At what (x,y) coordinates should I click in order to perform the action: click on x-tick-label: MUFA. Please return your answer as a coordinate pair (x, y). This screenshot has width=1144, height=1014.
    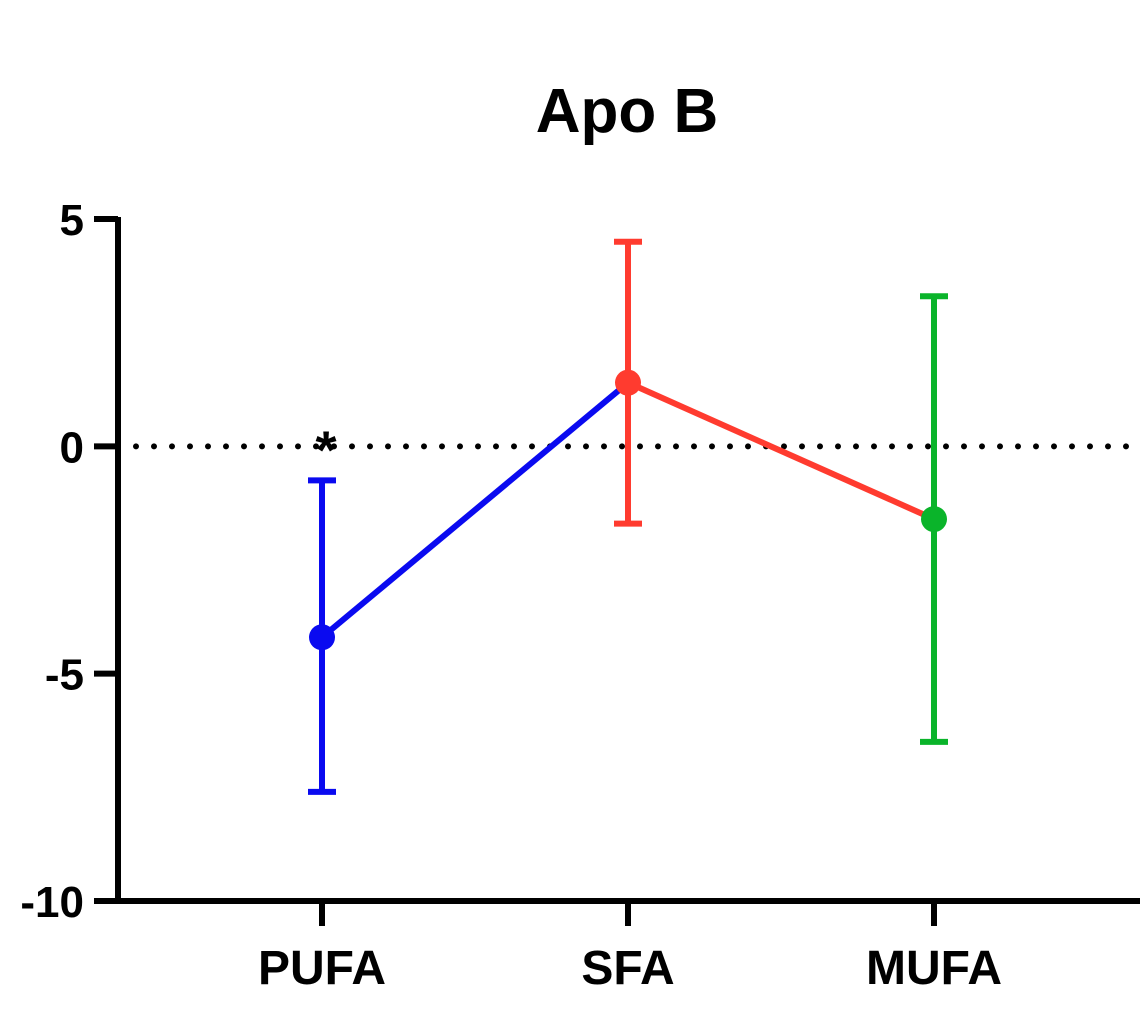
    Looking at the image, I should click on (934, 968).